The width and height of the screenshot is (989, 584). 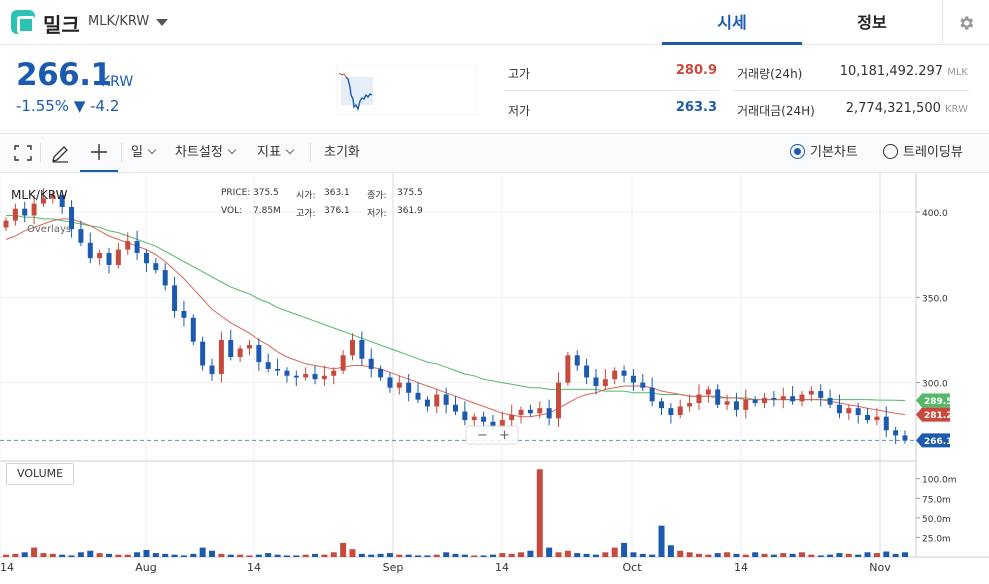 I want to click on plus-icon, so click(x=99, y=152).